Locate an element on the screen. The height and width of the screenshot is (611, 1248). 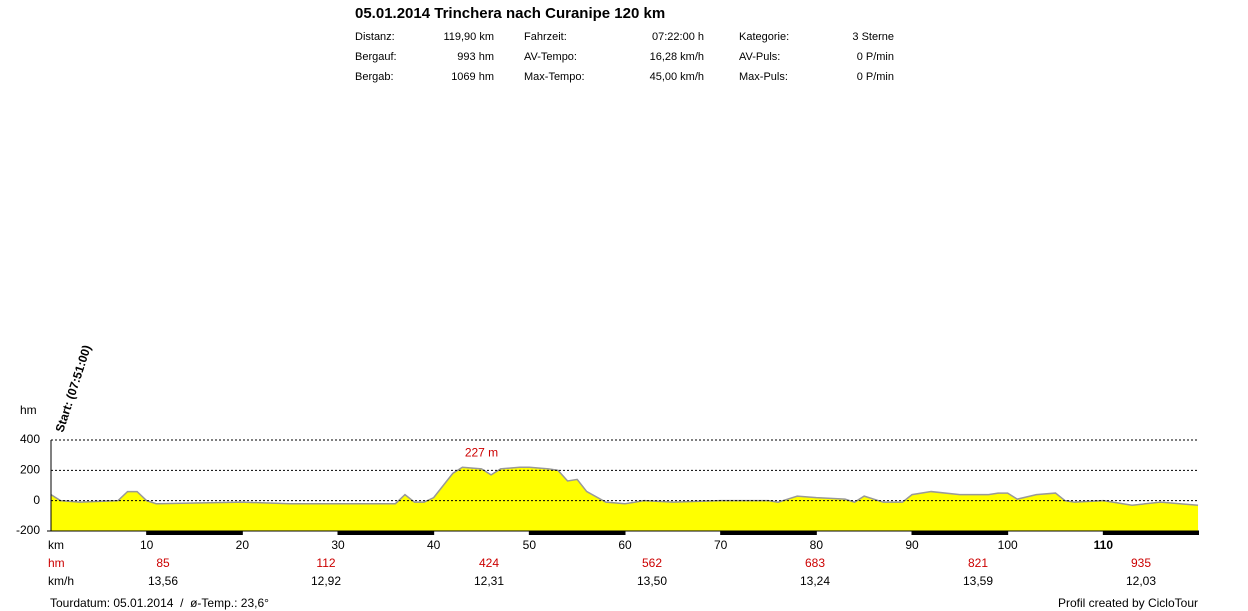
area-fill is located at coordinates (625, 499).